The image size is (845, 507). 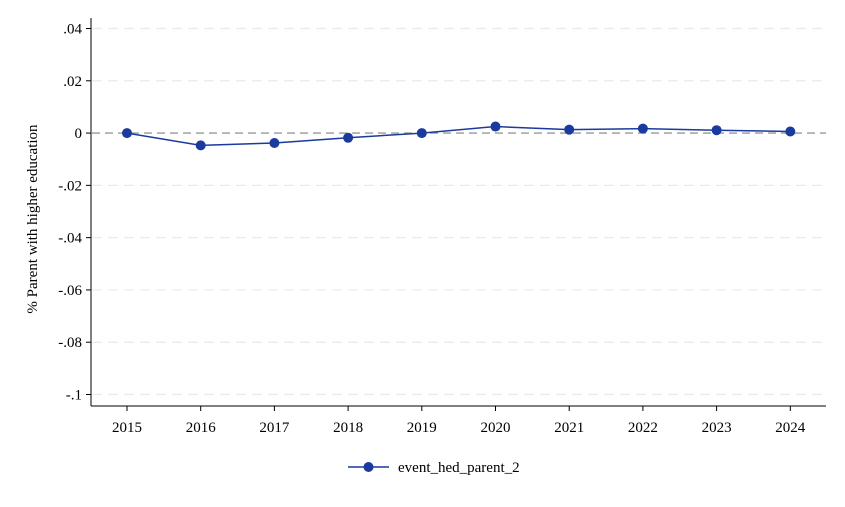 I want to click on x-tick-label: 2019, so click(x=422, y=428).